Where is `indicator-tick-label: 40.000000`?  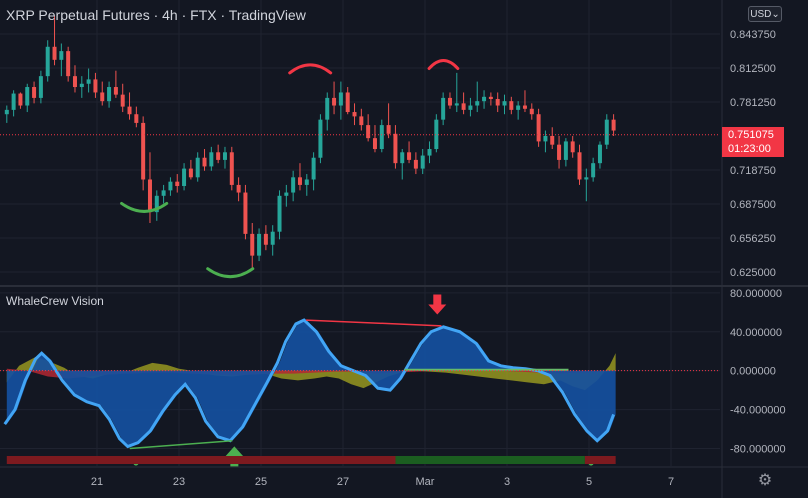
indicator-tick-label: 40.000000 is located at coordinates (756, 333).